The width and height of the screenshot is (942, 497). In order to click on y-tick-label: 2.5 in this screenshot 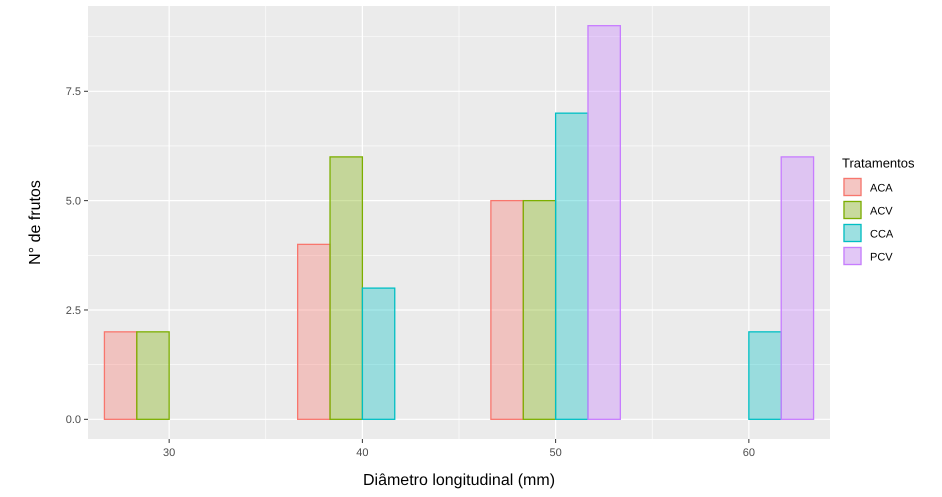, I will do `click(73, 310)`.